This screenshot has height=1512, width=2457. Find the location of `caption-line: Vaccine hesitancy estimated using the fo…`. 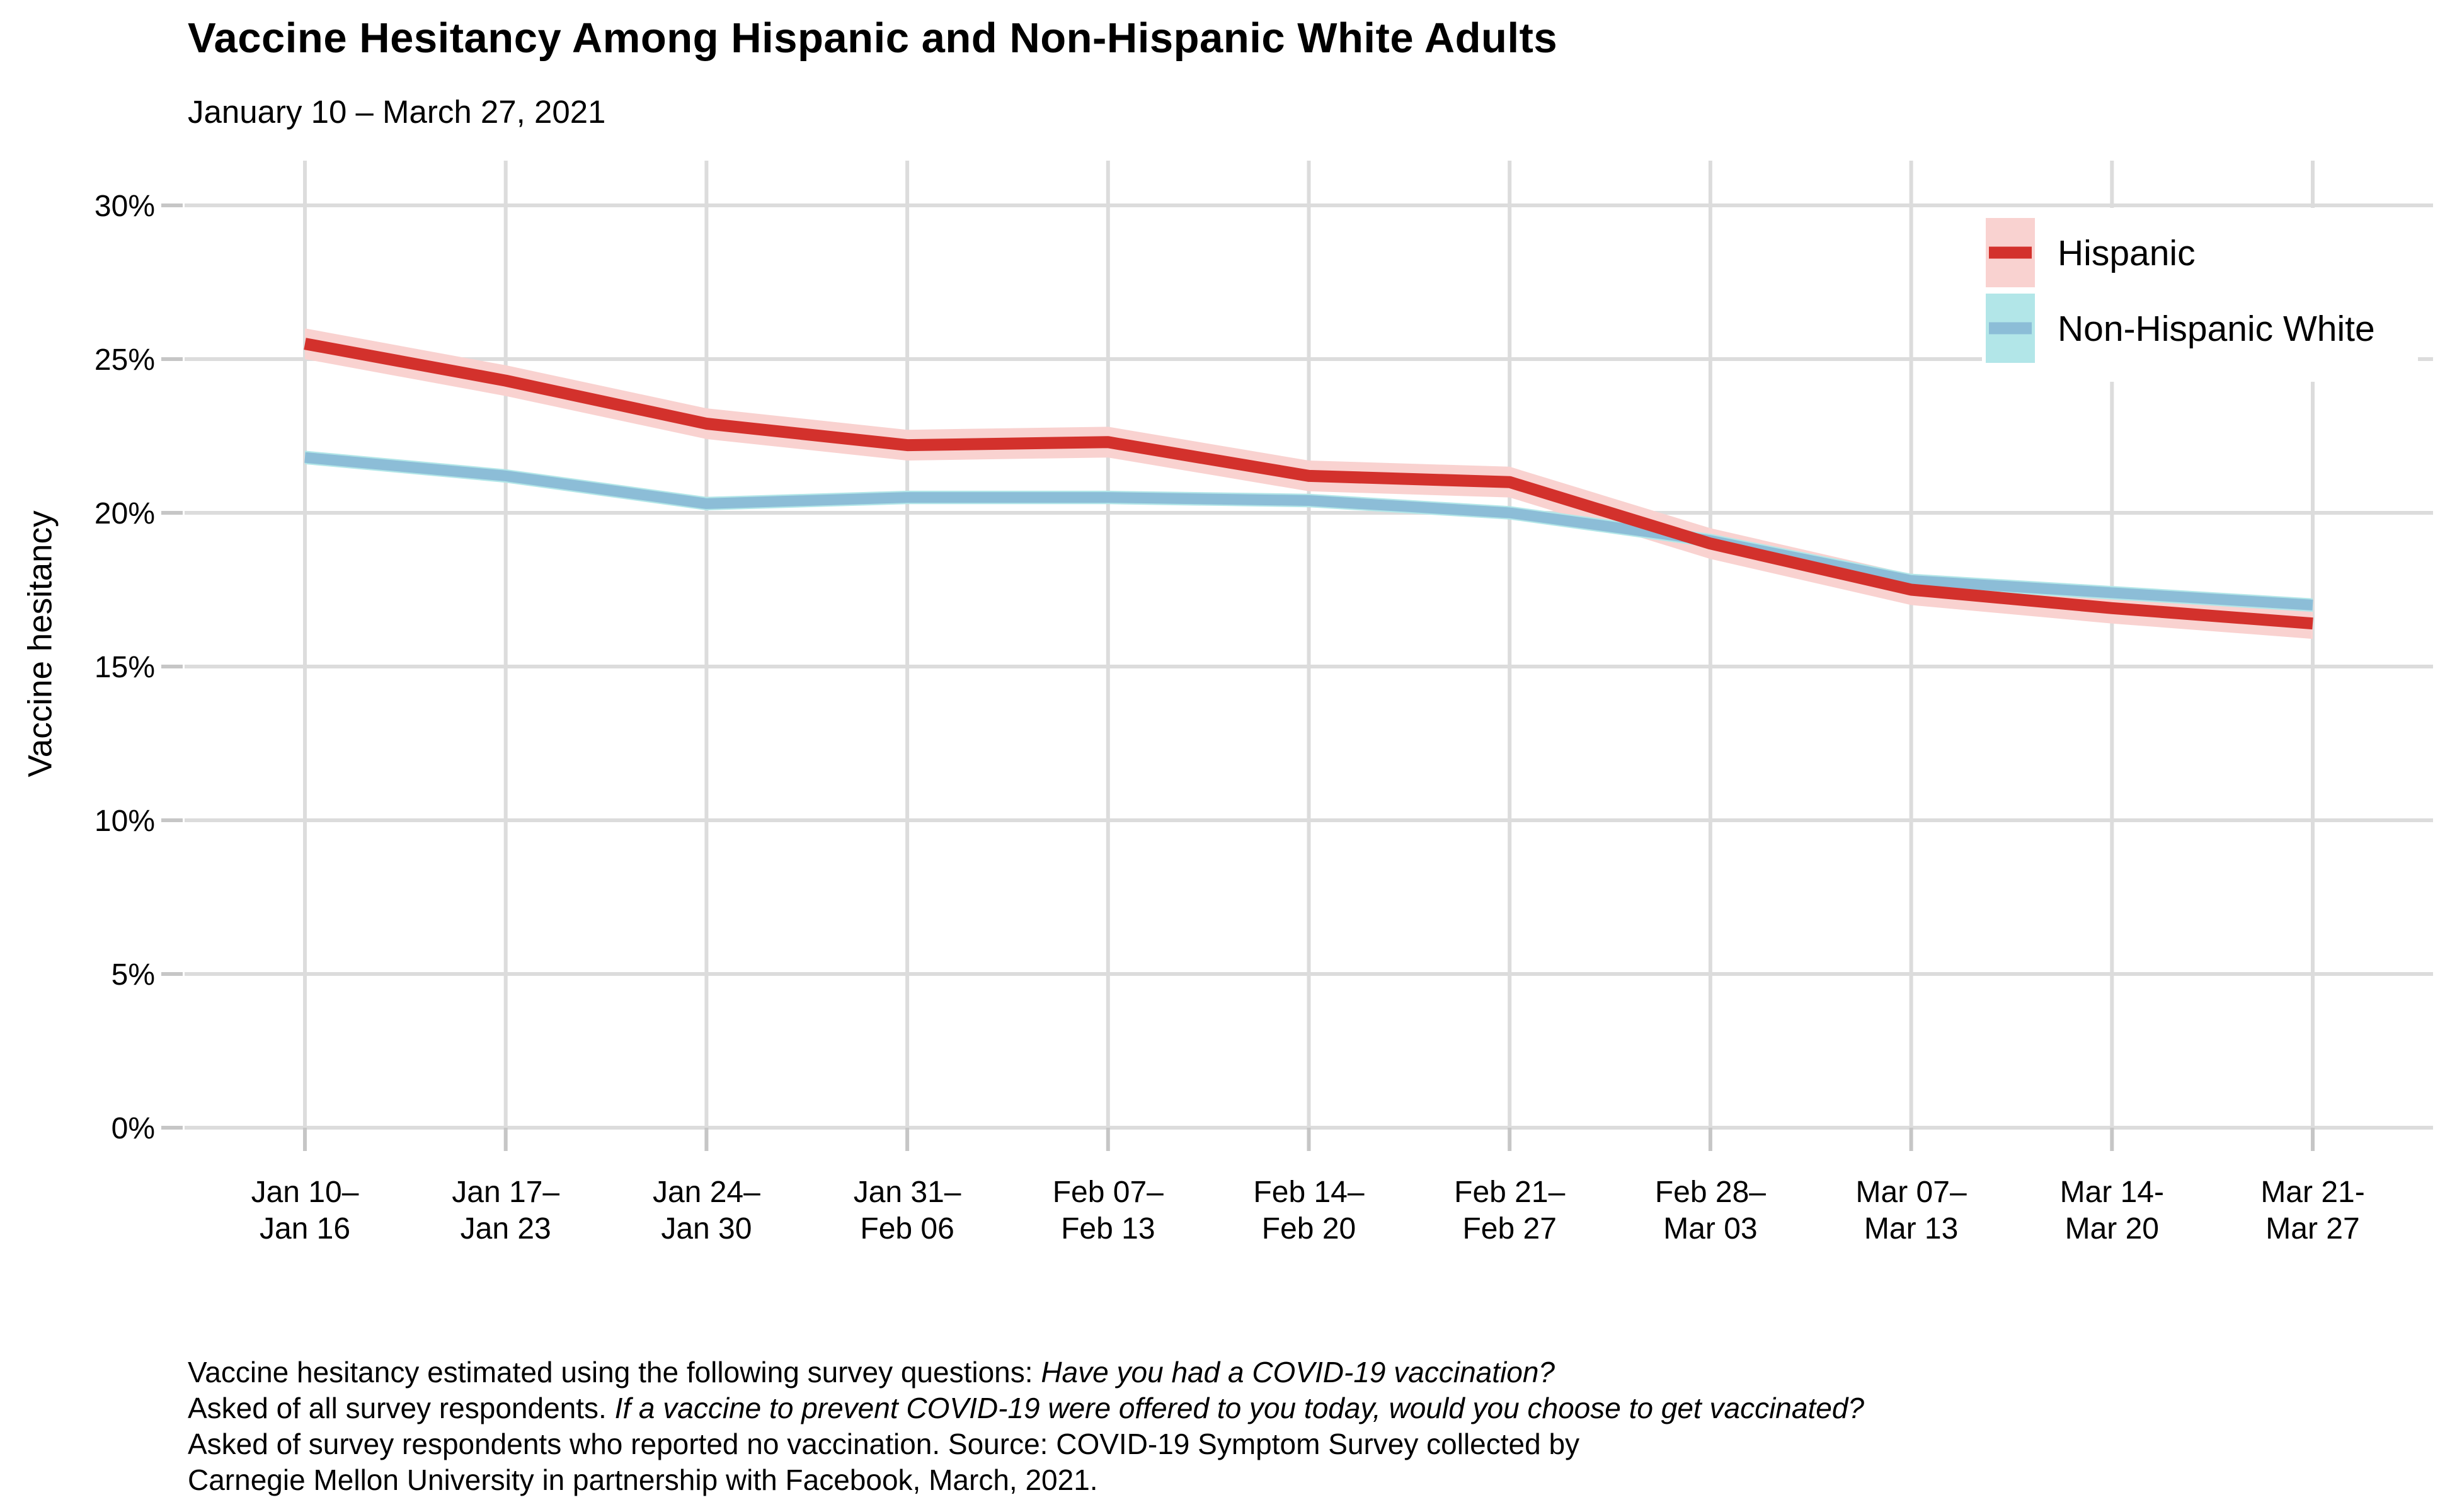

caption-line: Vaccine hesitancy estimated using the fo… is located at coordinates (1309, 1372).